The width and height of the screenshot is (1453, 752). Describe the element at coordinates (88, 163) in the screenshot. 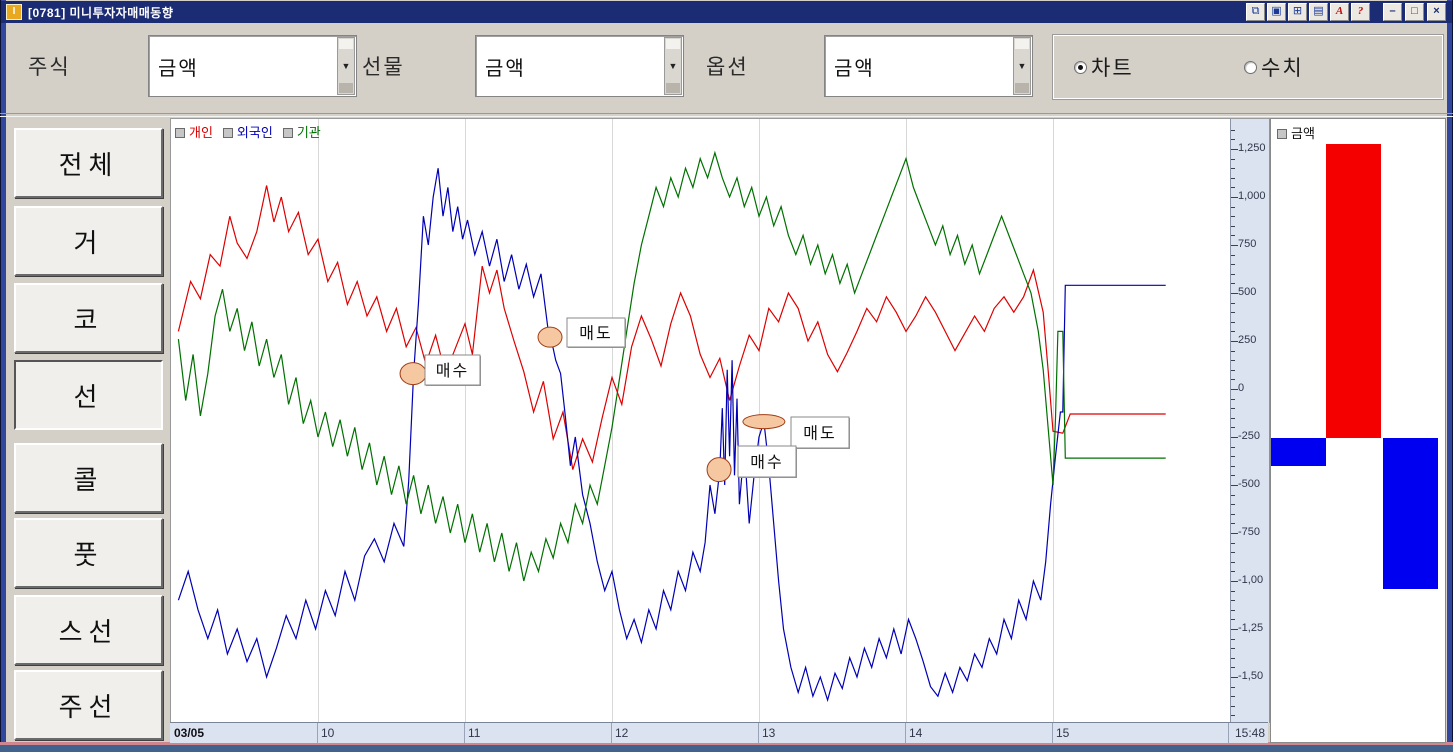

I see `sidebar-button-1: 전체` at that location.